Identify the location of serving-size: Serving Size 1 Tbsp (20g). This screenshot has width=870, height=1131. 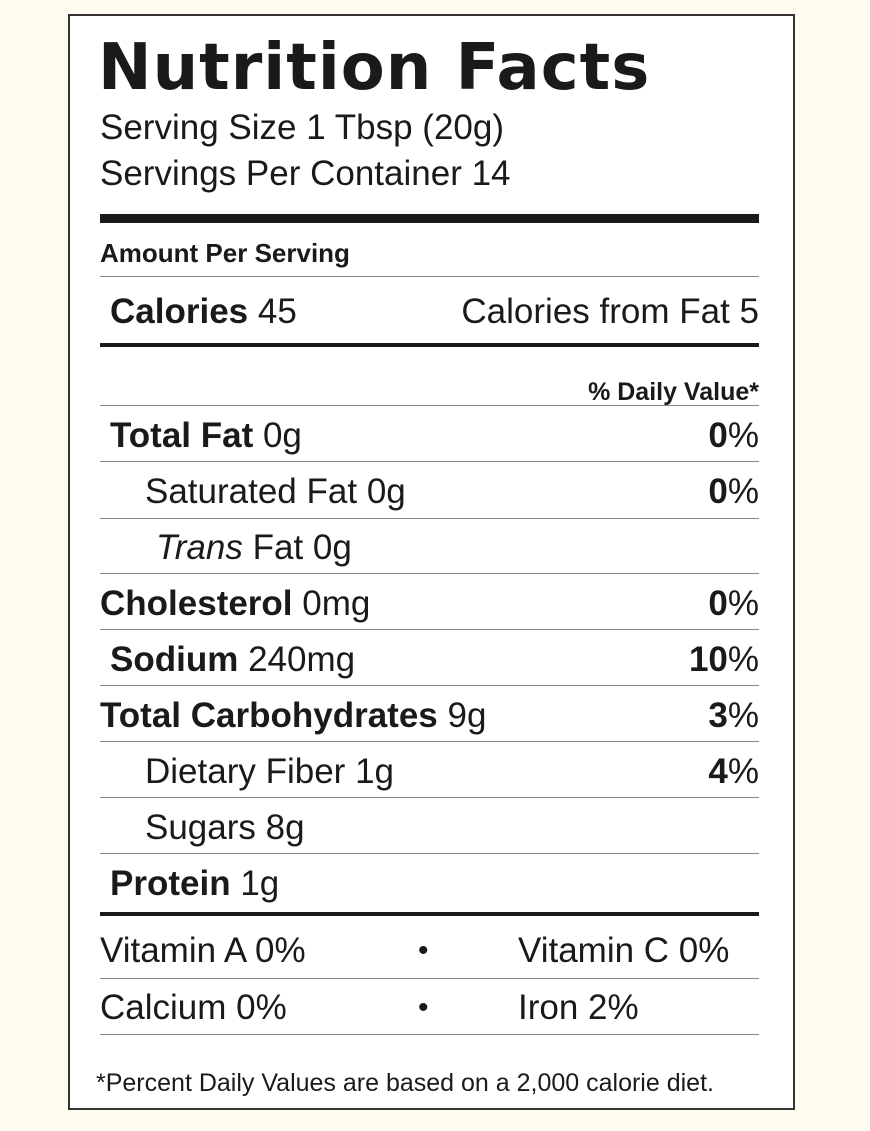
(302, 127).